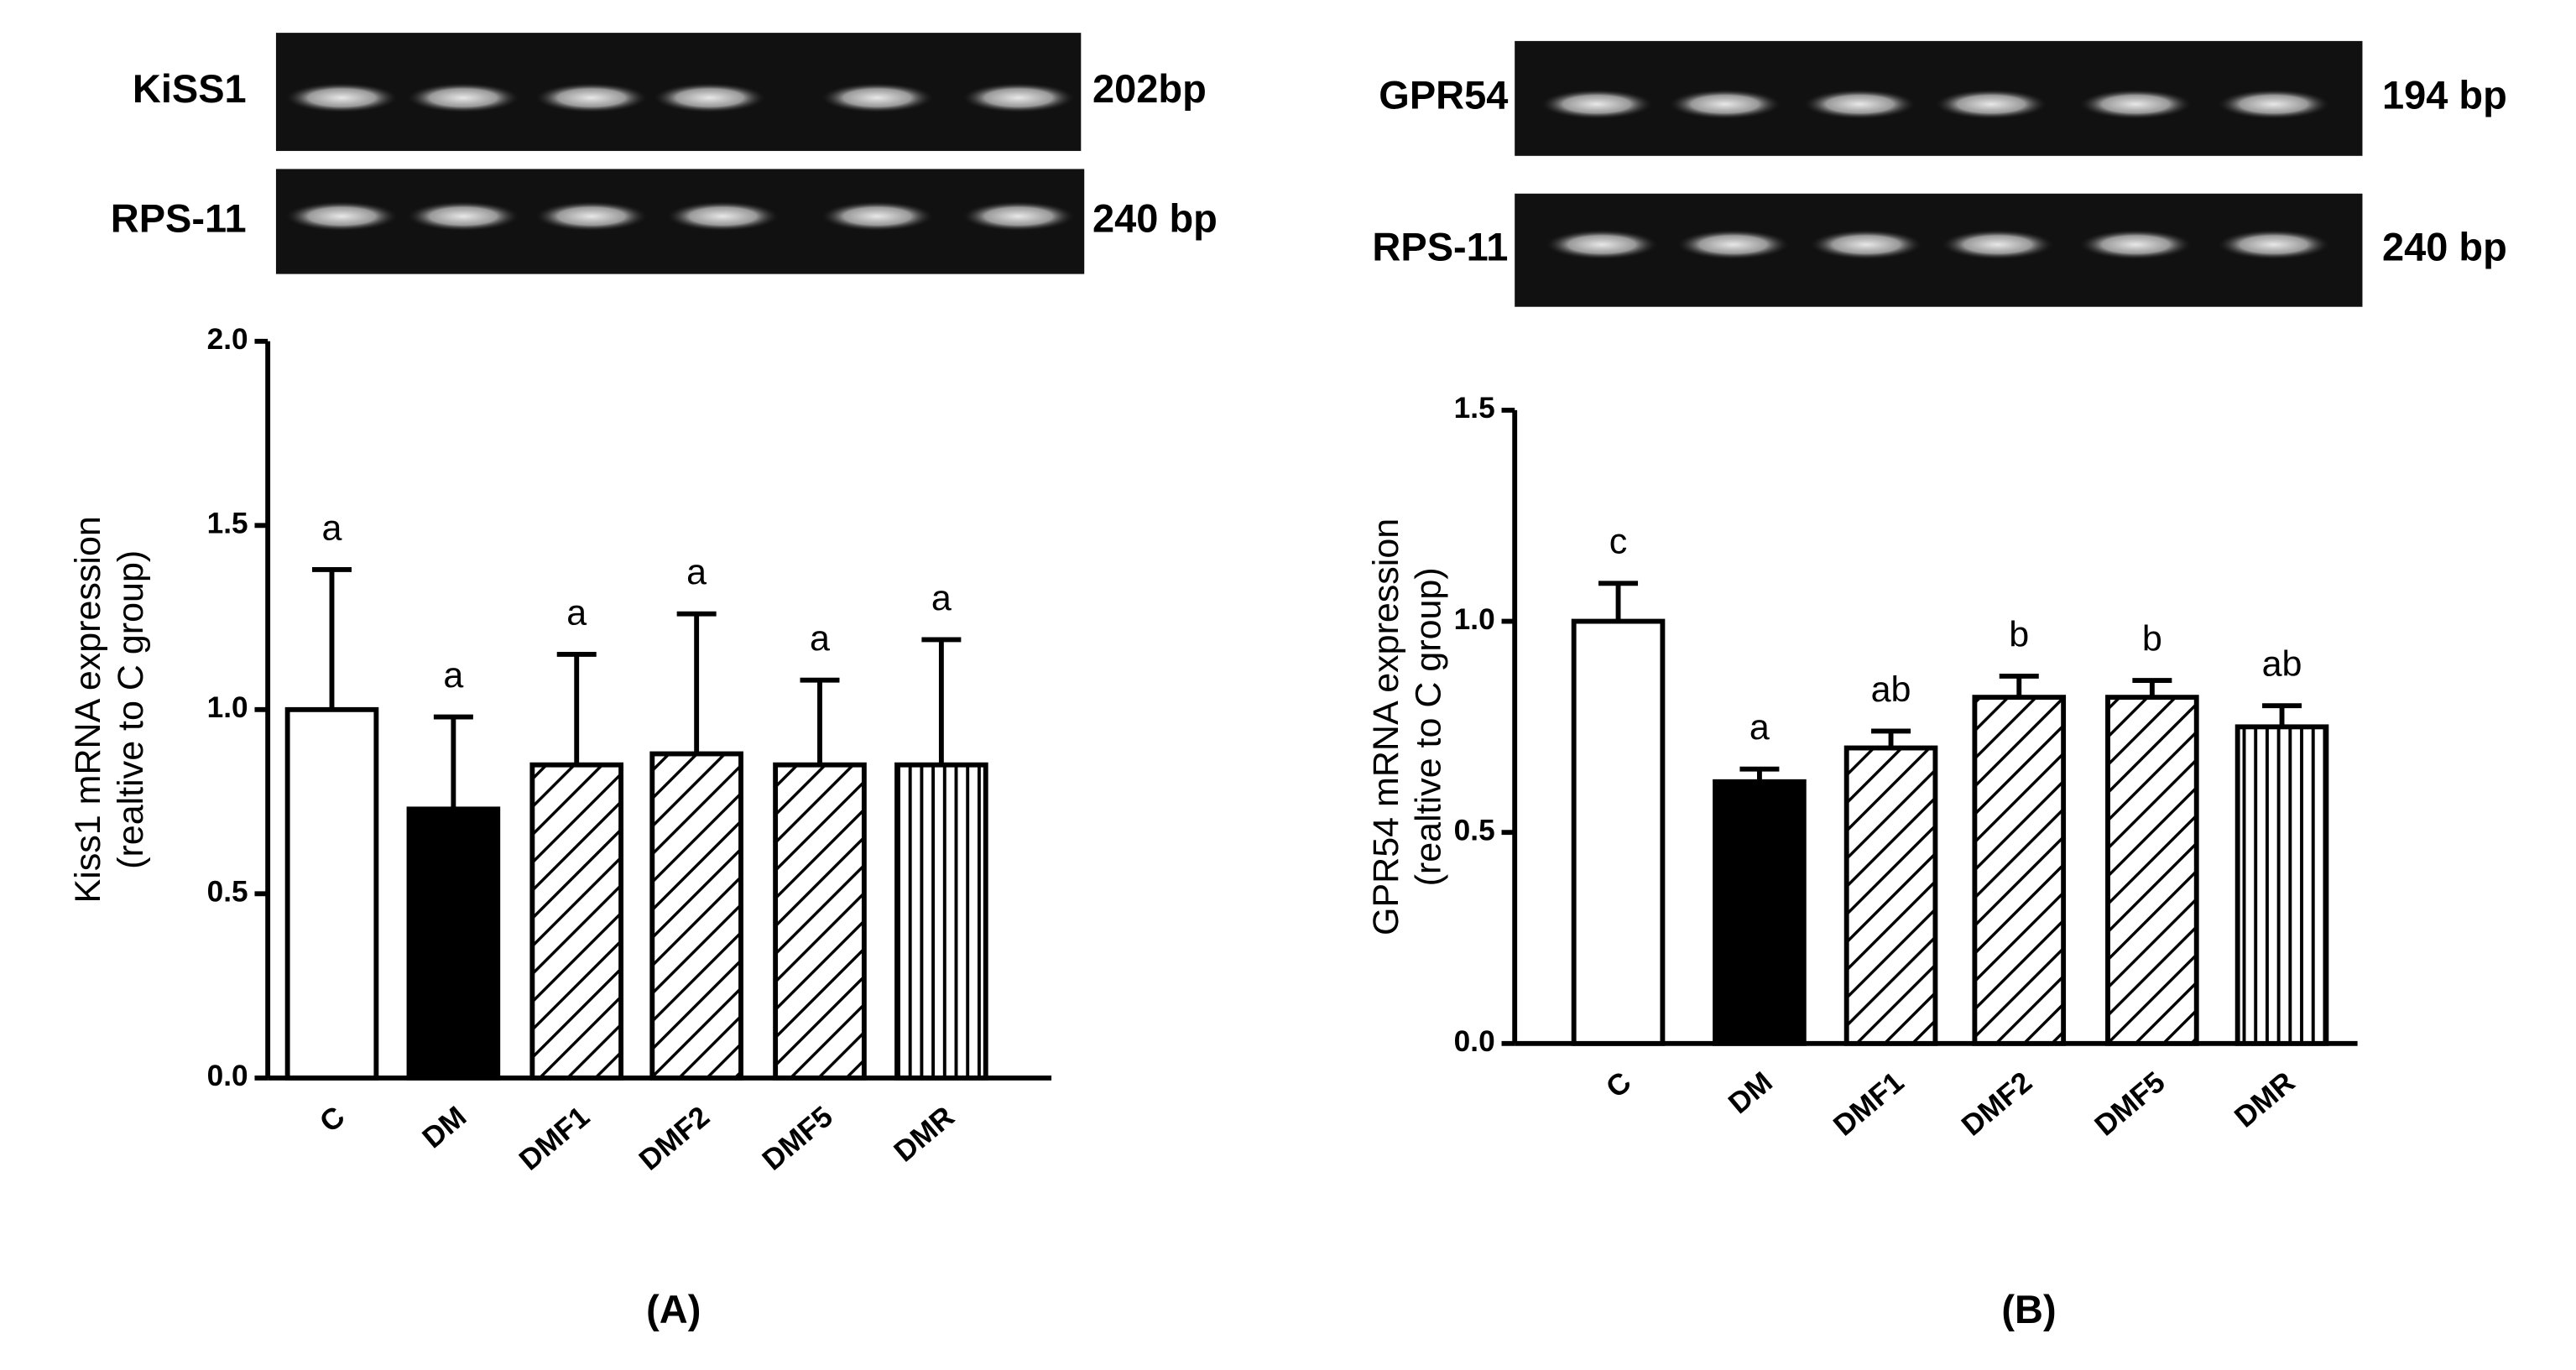 The image size is (2576, 1370). Describe the element at coordinates (88, 709) in the screenshot. I see `y-axis-title: Kiss1 mRNA expression` at that location.